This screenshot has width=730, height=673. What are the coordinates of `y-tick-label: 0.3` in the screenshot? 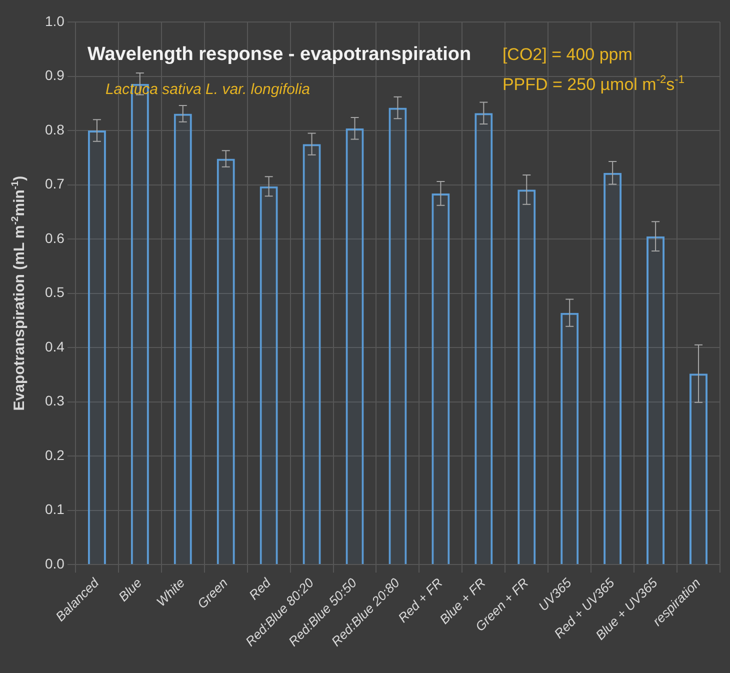 It's located at (54, 400).